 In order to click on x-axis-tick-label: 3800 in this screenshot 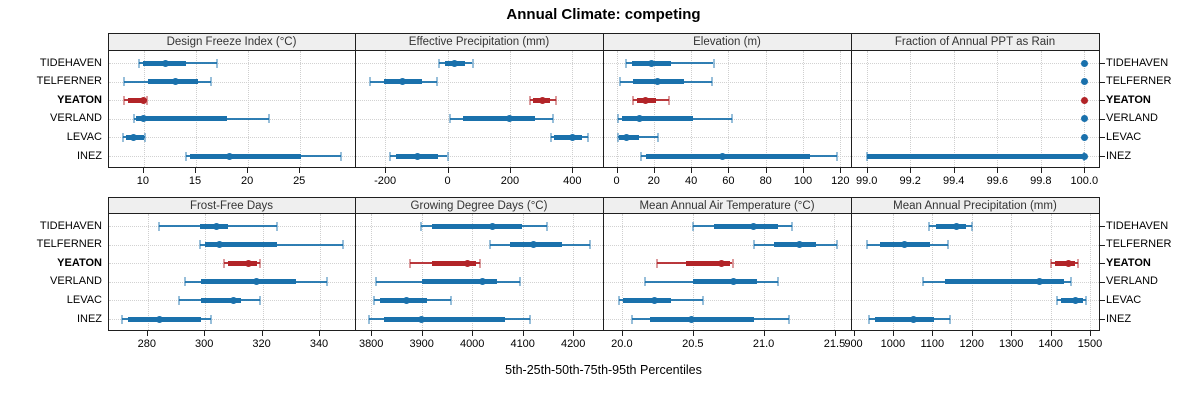, I will do `click(371, 344)`.